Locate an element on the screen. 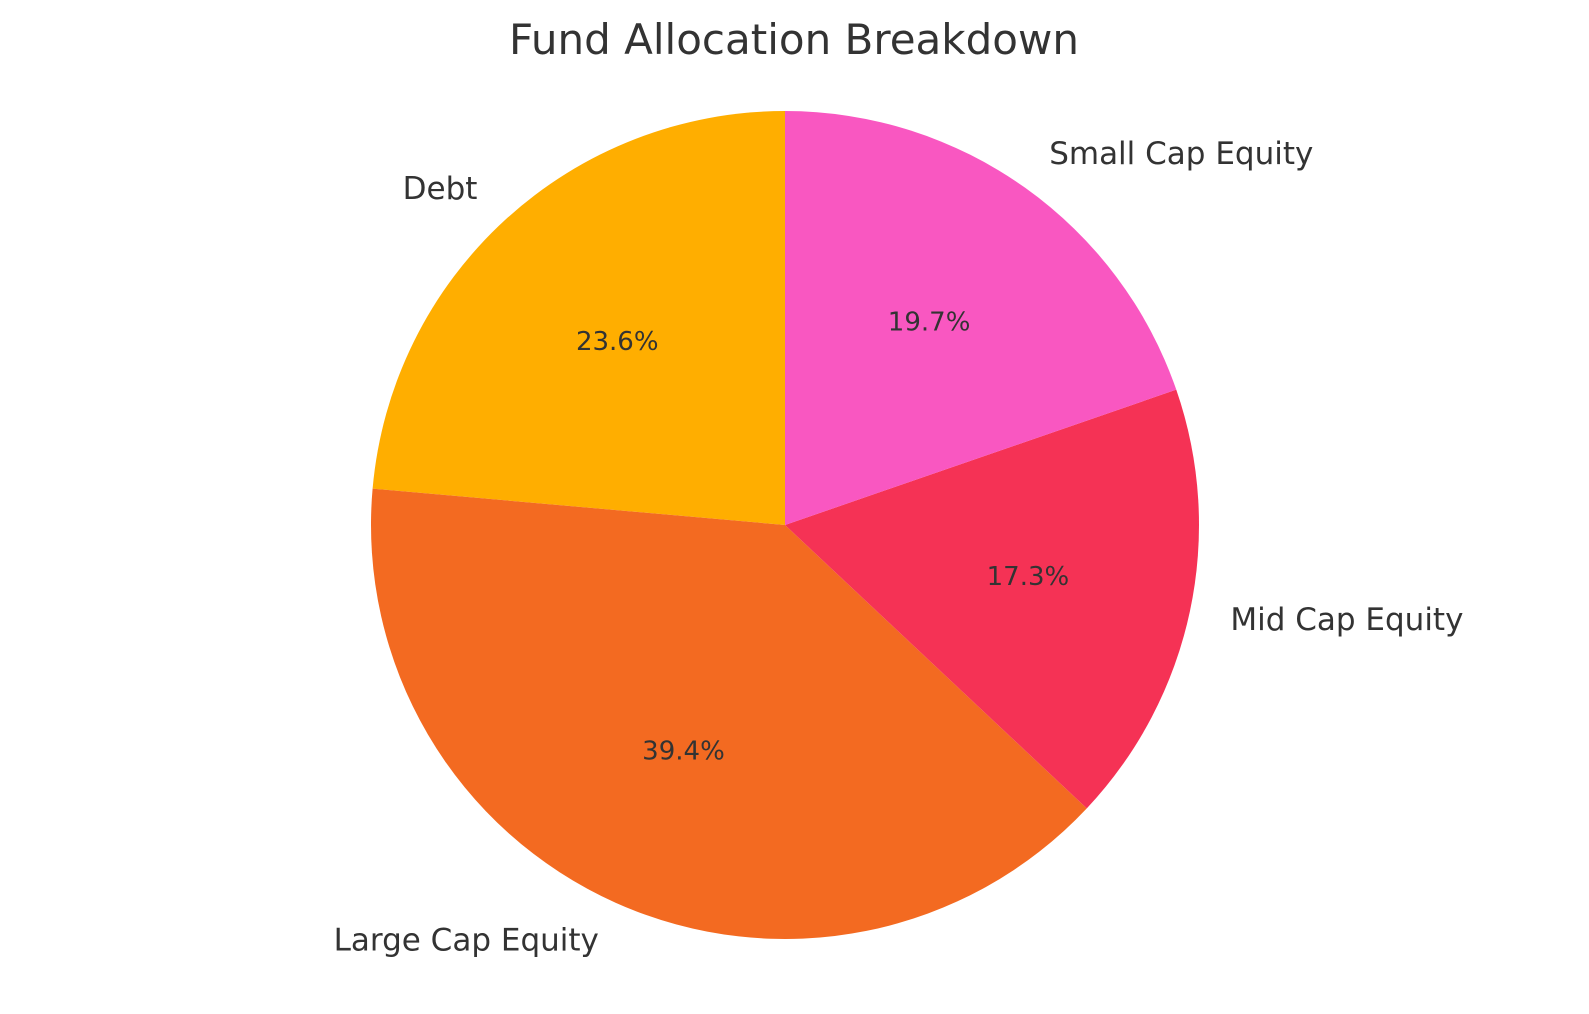 The width and height of the screenshot is (1589, 1014). pie-label-mid-cap-equity: Mid Cap Equity is located at coordinates (1346, 620).